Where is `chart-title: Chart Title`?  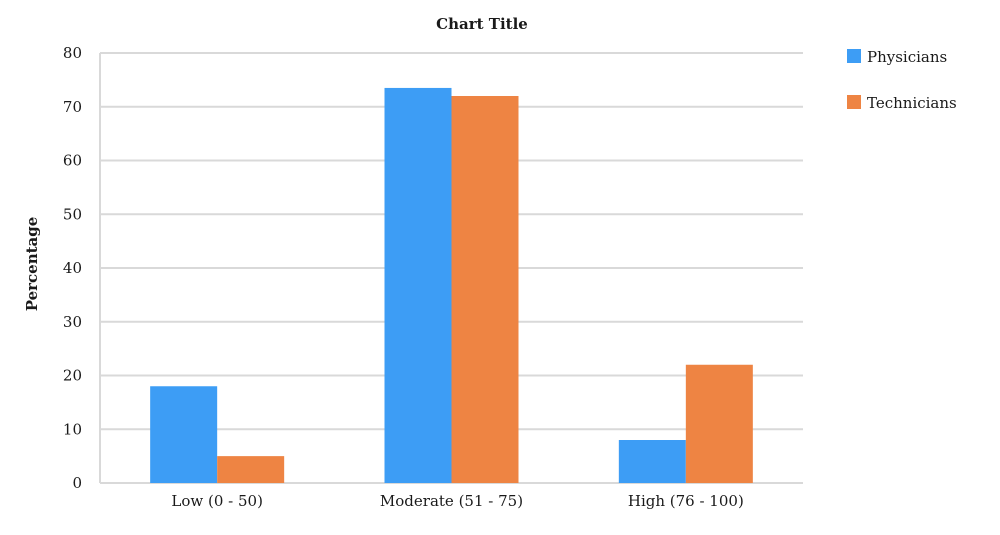 chart-title: Chart Title is located at coordinates (482, 24).